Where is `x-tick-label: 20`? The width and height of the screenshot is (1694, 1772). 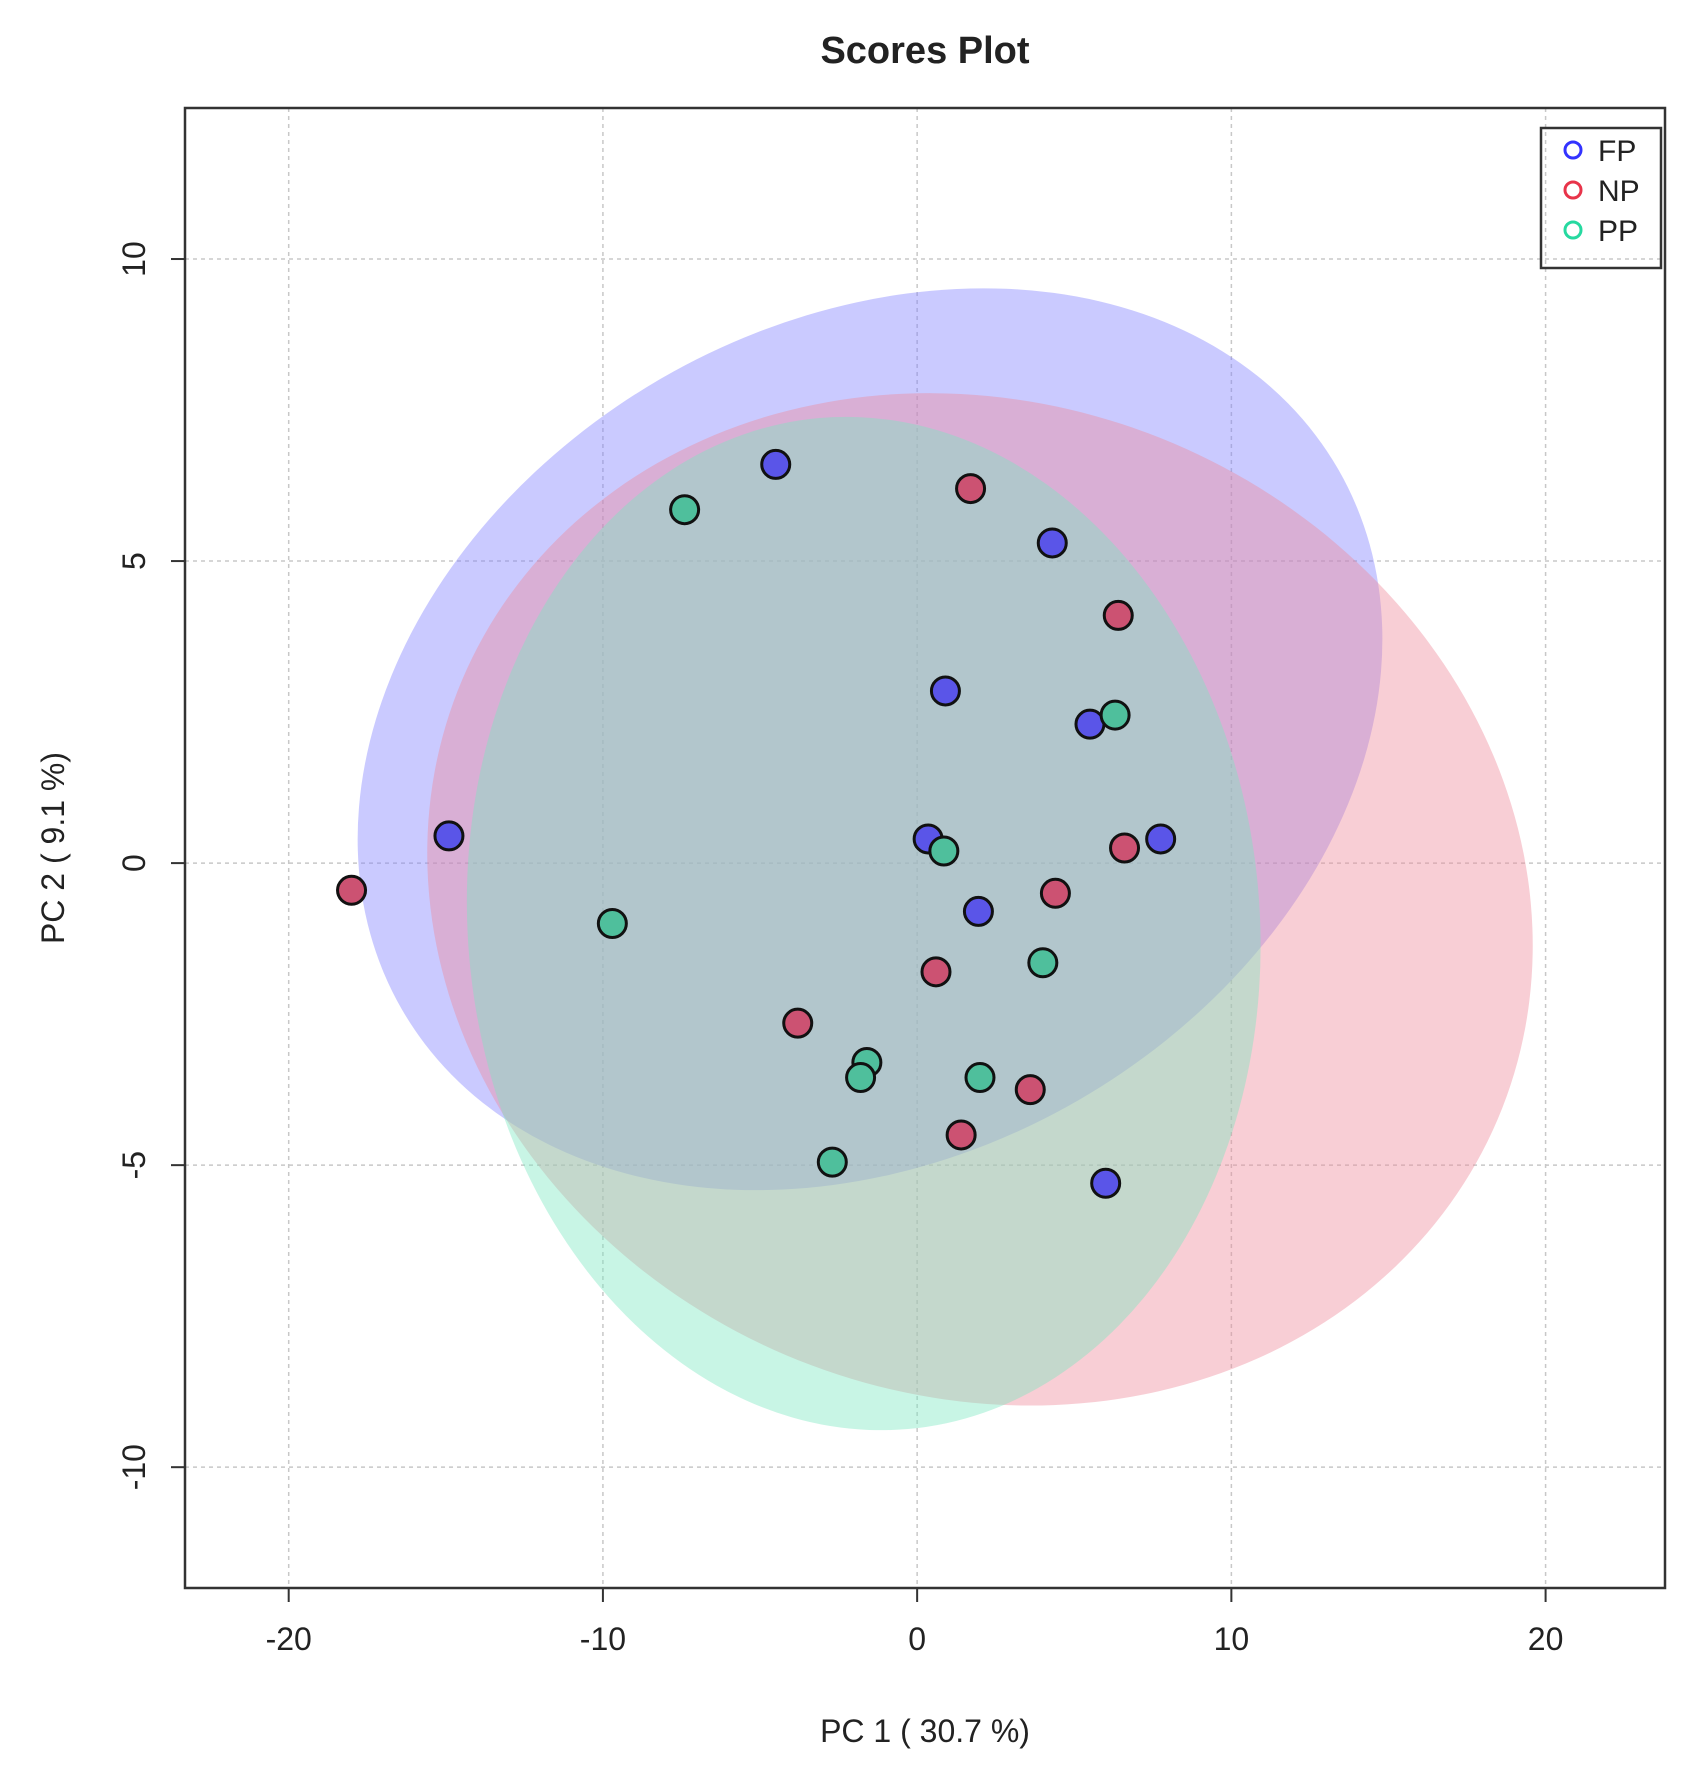 x-tick-label: 20 is located at coordinates (1546, 1639).